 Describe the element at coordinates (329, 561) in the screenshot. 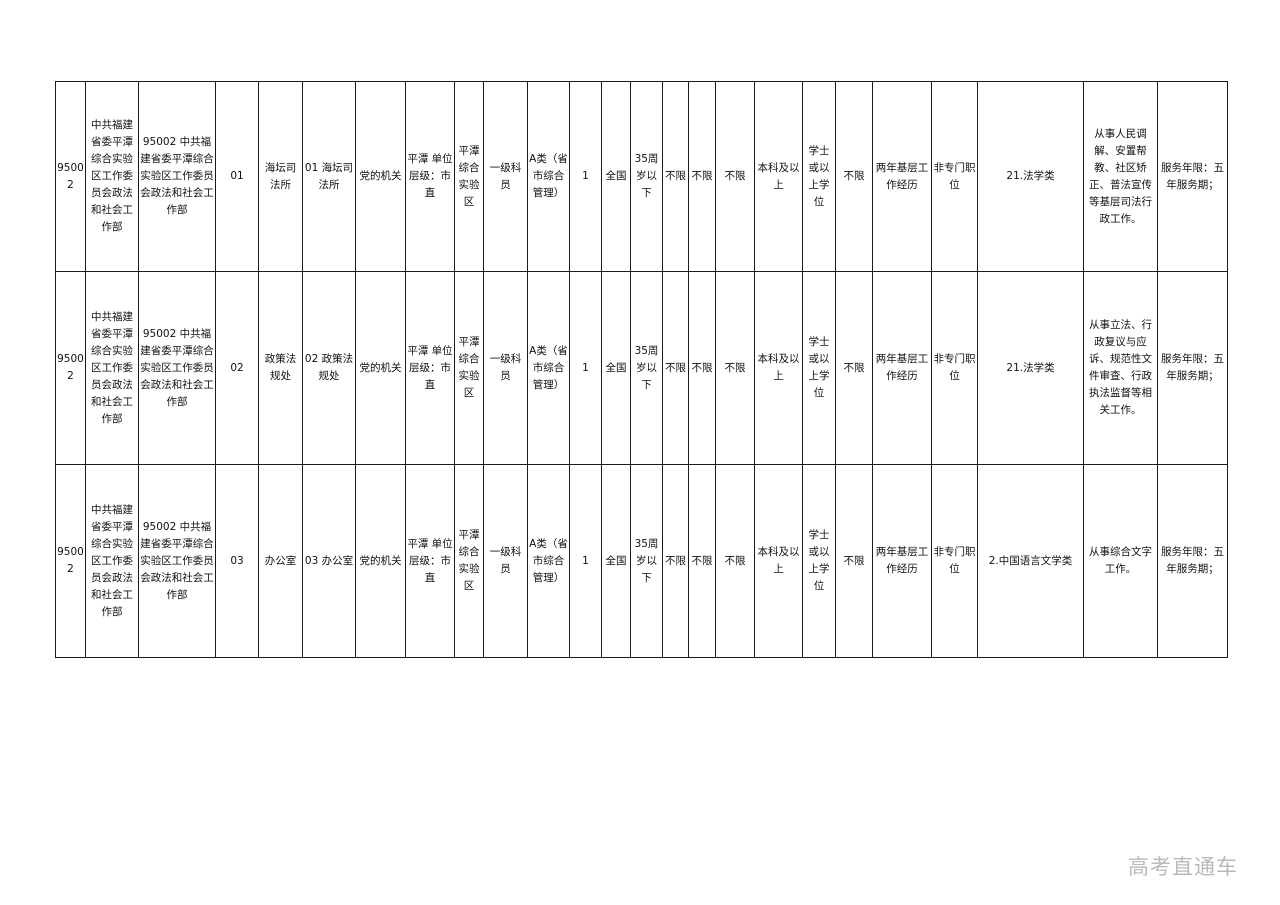

I see `cell-division-full: 03 办公室` at that location.